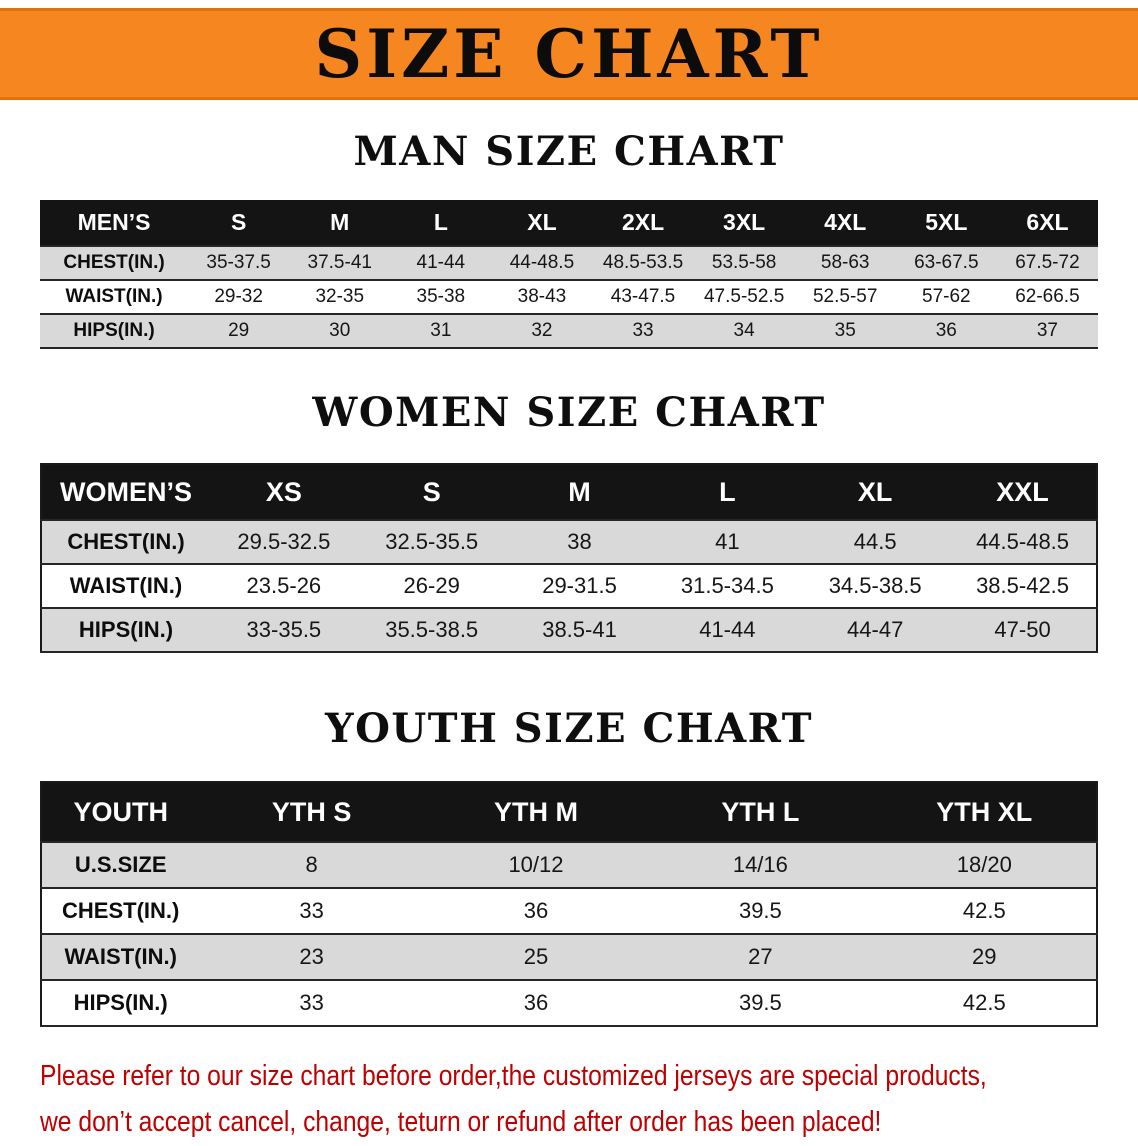 Image resolution: width=1138 pixels, height=1146 pixels. What do you see at coordinates (984, 812) in the screenshot?
I see `size-column-header: YTH XL` at bounding box center [984, 812].